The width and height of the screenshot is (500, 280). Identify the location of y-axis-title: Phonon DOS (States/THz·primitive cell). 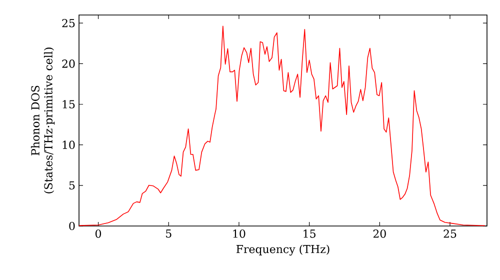
(42, 121).